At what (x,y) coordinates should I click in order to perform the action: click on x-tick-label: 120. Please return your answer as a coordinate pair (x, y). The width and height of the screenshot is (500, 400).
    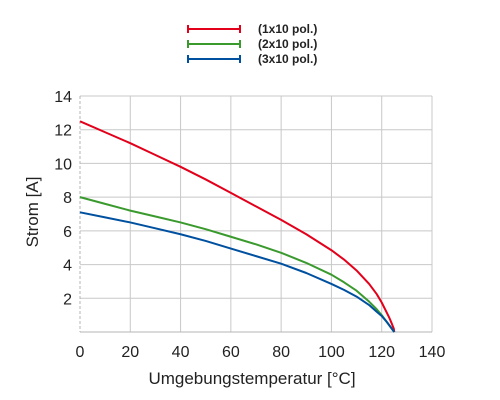
    Looking at the image, I should click on (381, 352).